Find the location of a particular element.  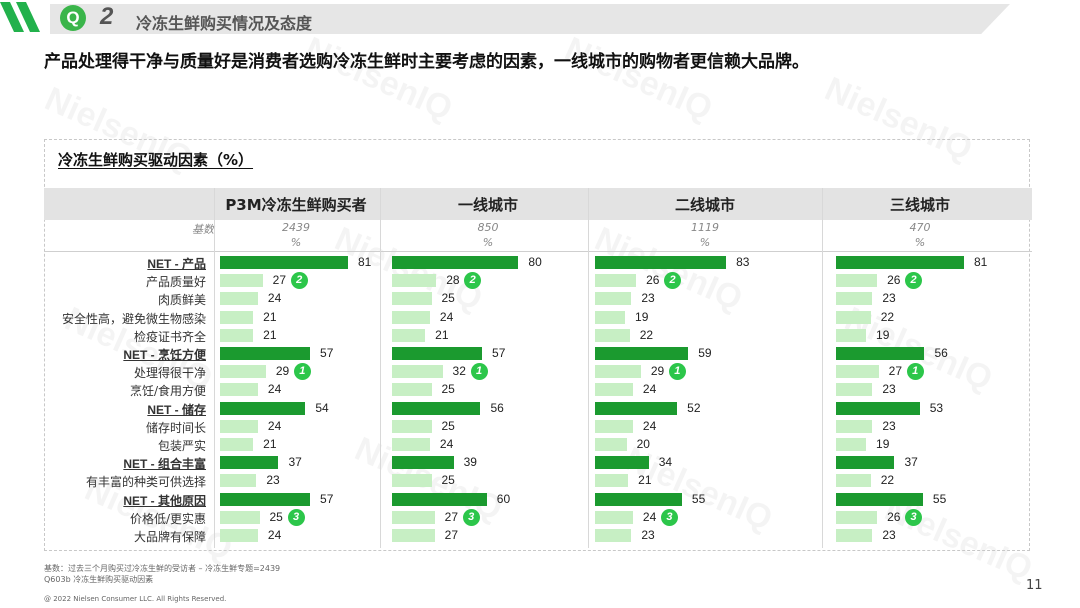

bar-value: 59 is located at coordinates (705, 353).